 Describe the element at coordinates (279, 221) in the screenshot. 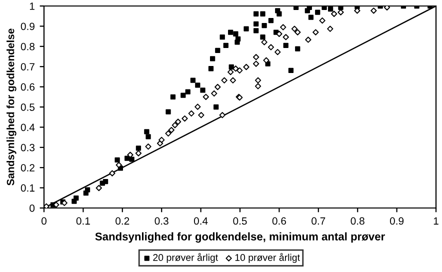

I see `x-tick-label: 0.6` at that location.